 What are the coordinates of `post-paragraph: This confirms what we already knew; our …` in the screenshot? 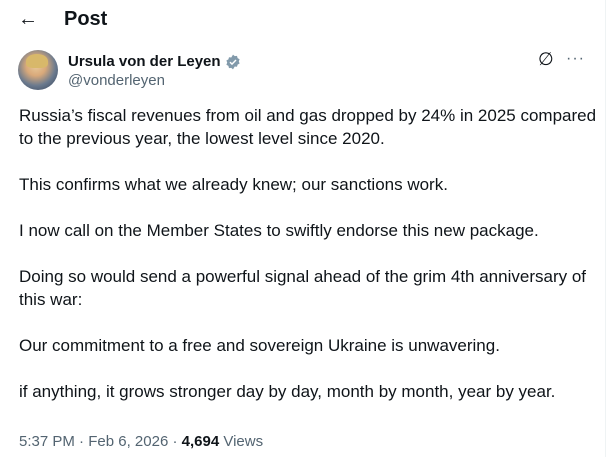 It's located at (233, 184).